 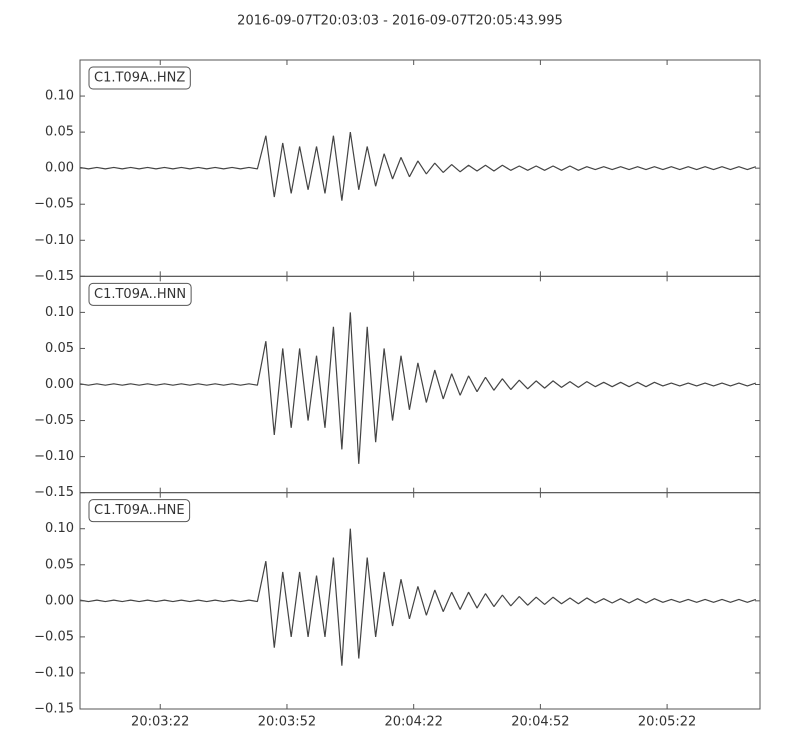 I want to click on x-tick-label: 20:04:52, so click(x=540, y=722).